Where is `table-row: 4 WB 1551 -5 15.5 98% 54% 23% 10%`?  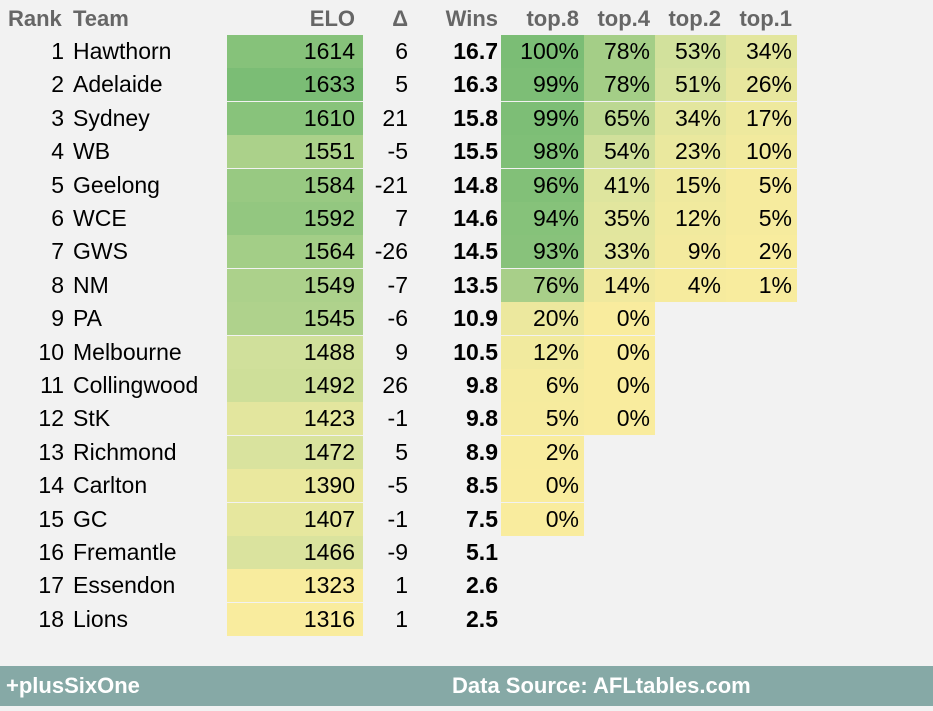
table-row: 4 WB 1551 -5 15.5 98% 54% 23% 10% is located at coordinates (466, 152).